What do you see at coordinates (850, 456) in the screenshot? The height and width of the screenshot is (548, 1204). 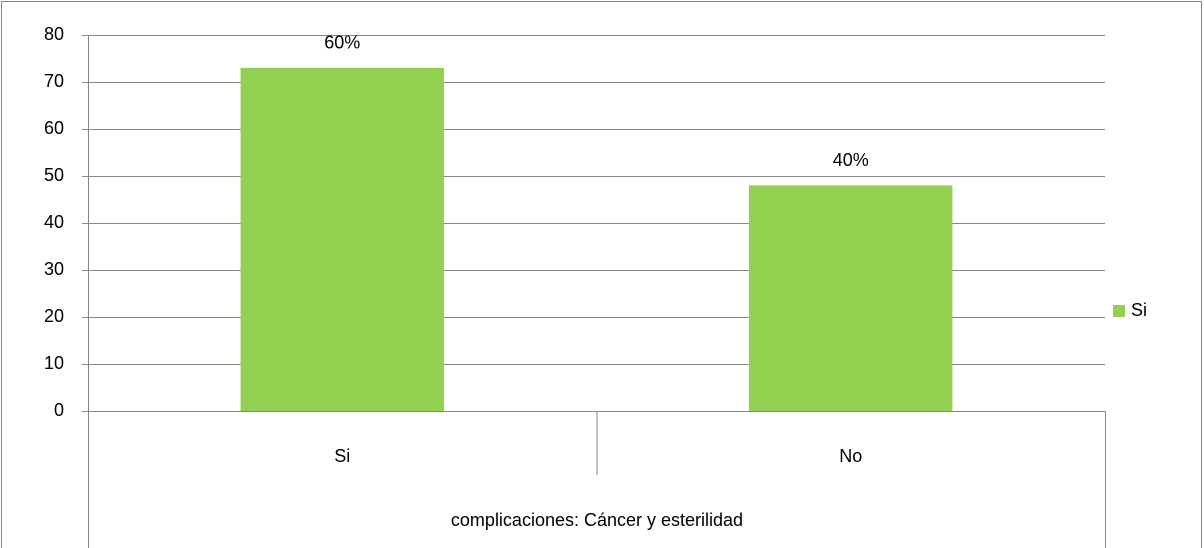 I see `x-tick-label: No` at bounding box center [850, 456].